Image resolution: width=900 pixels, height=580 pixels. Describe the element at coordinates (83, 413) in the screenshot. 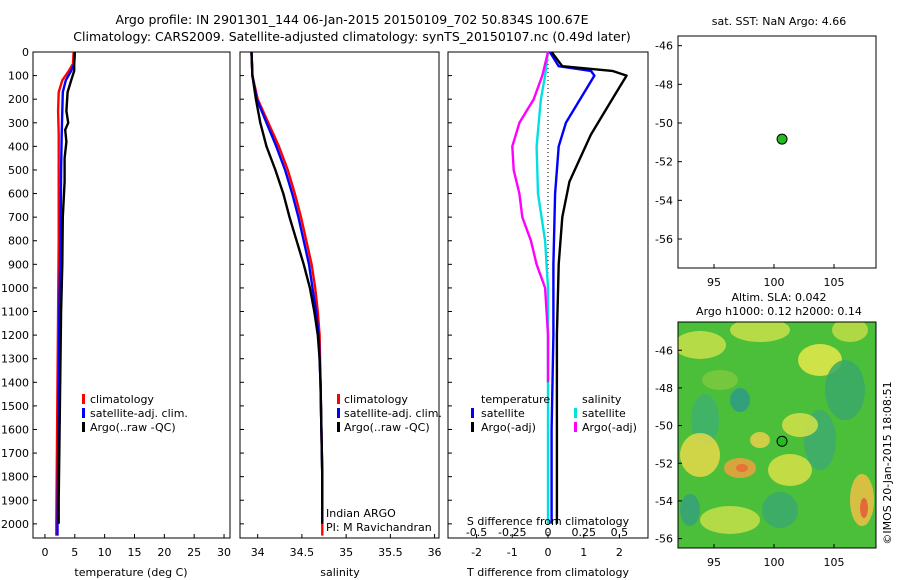

I see `legend-swatch-satellite` at that location.